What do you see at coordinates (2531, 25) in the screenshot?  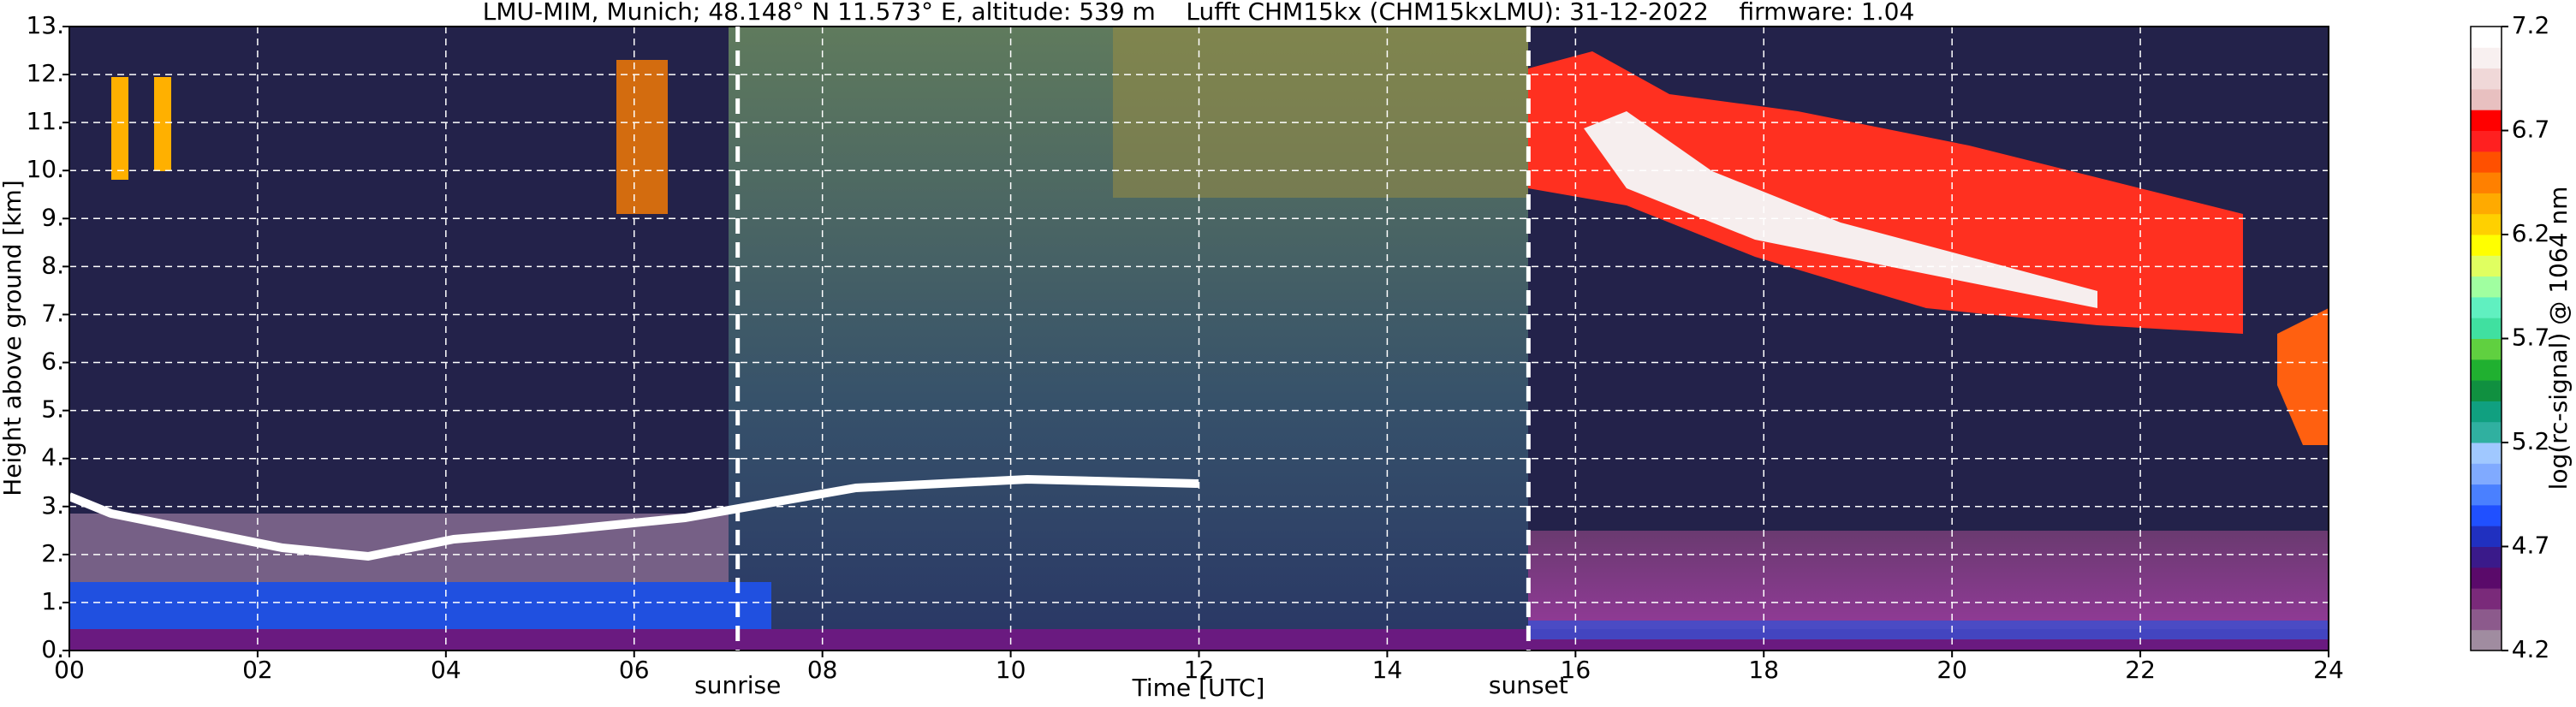 I see `colorbar-tick-label: 7.2` at bounding box center [2531, 25].